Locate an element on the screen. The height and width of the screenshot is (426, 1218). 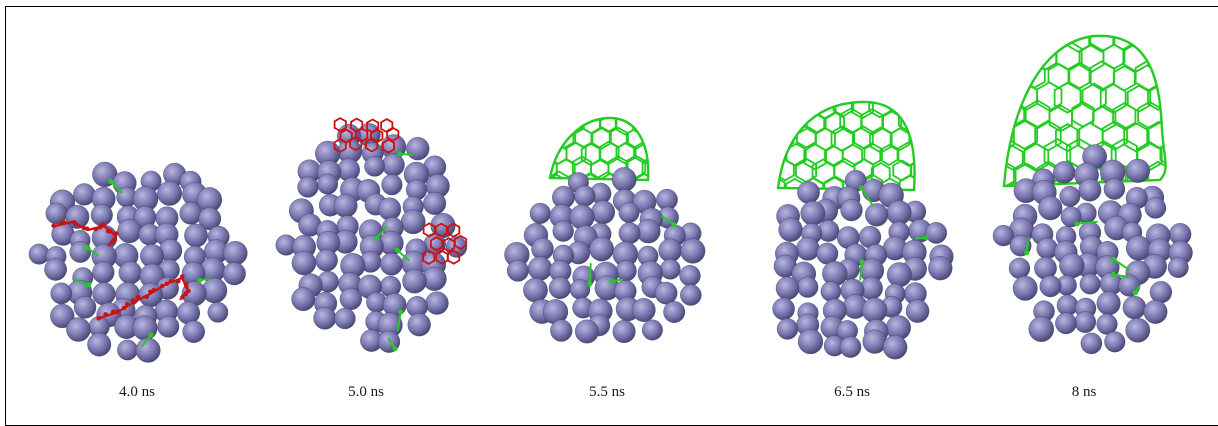
cap-5-5-outline is located at coordinates (599, 149).